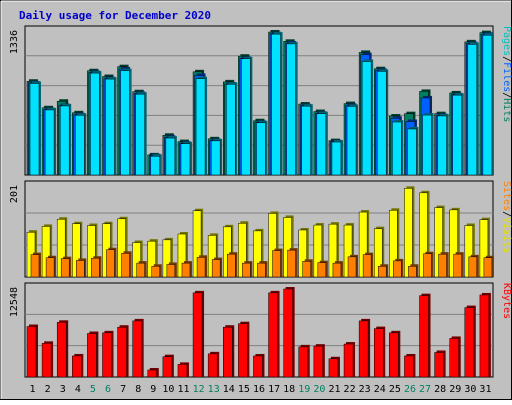 Image resolution: width=512 pixels, height=405 pixels. What do you see at coordinates (274, 389) in the screenshot?
I see `x-tick-label: 17` at bounding box center [274, 389].